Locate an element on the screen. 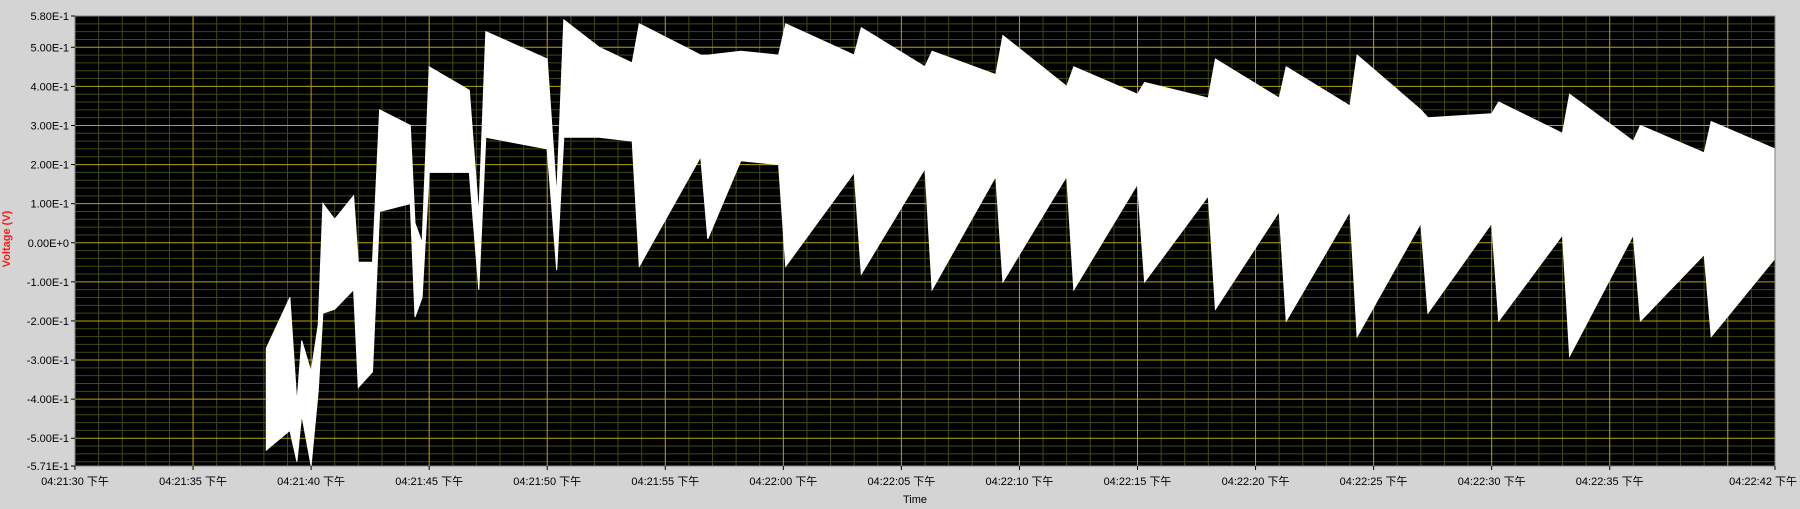 This screenshot has height=509, width=1800. y-tick-label: 0.00E+0 is located at coordinates (48, 244).